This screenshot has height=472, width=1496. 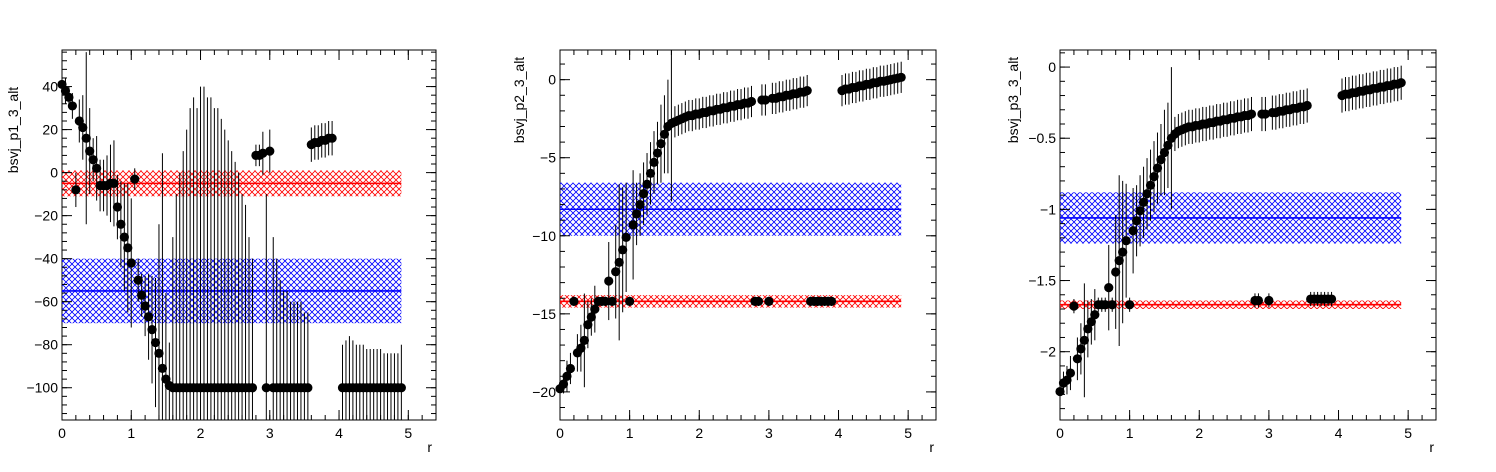 I want to click on y-tick-label: −40, so click(x=46, y=259).